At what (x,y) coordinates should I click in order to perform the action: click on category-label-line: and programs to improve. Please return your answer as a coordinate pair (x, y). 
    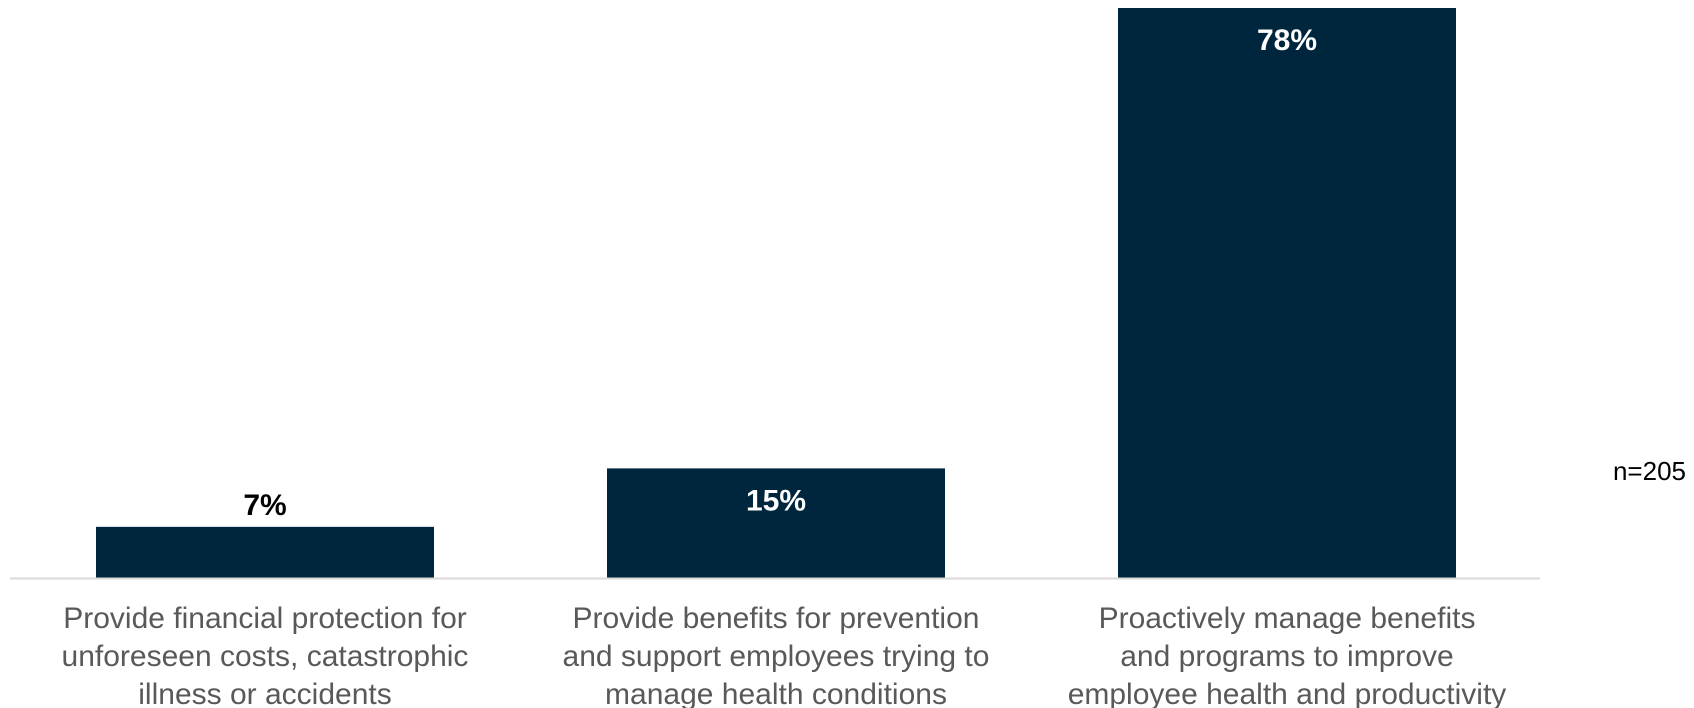
    Looking at the image, I should click on (1287, 656).